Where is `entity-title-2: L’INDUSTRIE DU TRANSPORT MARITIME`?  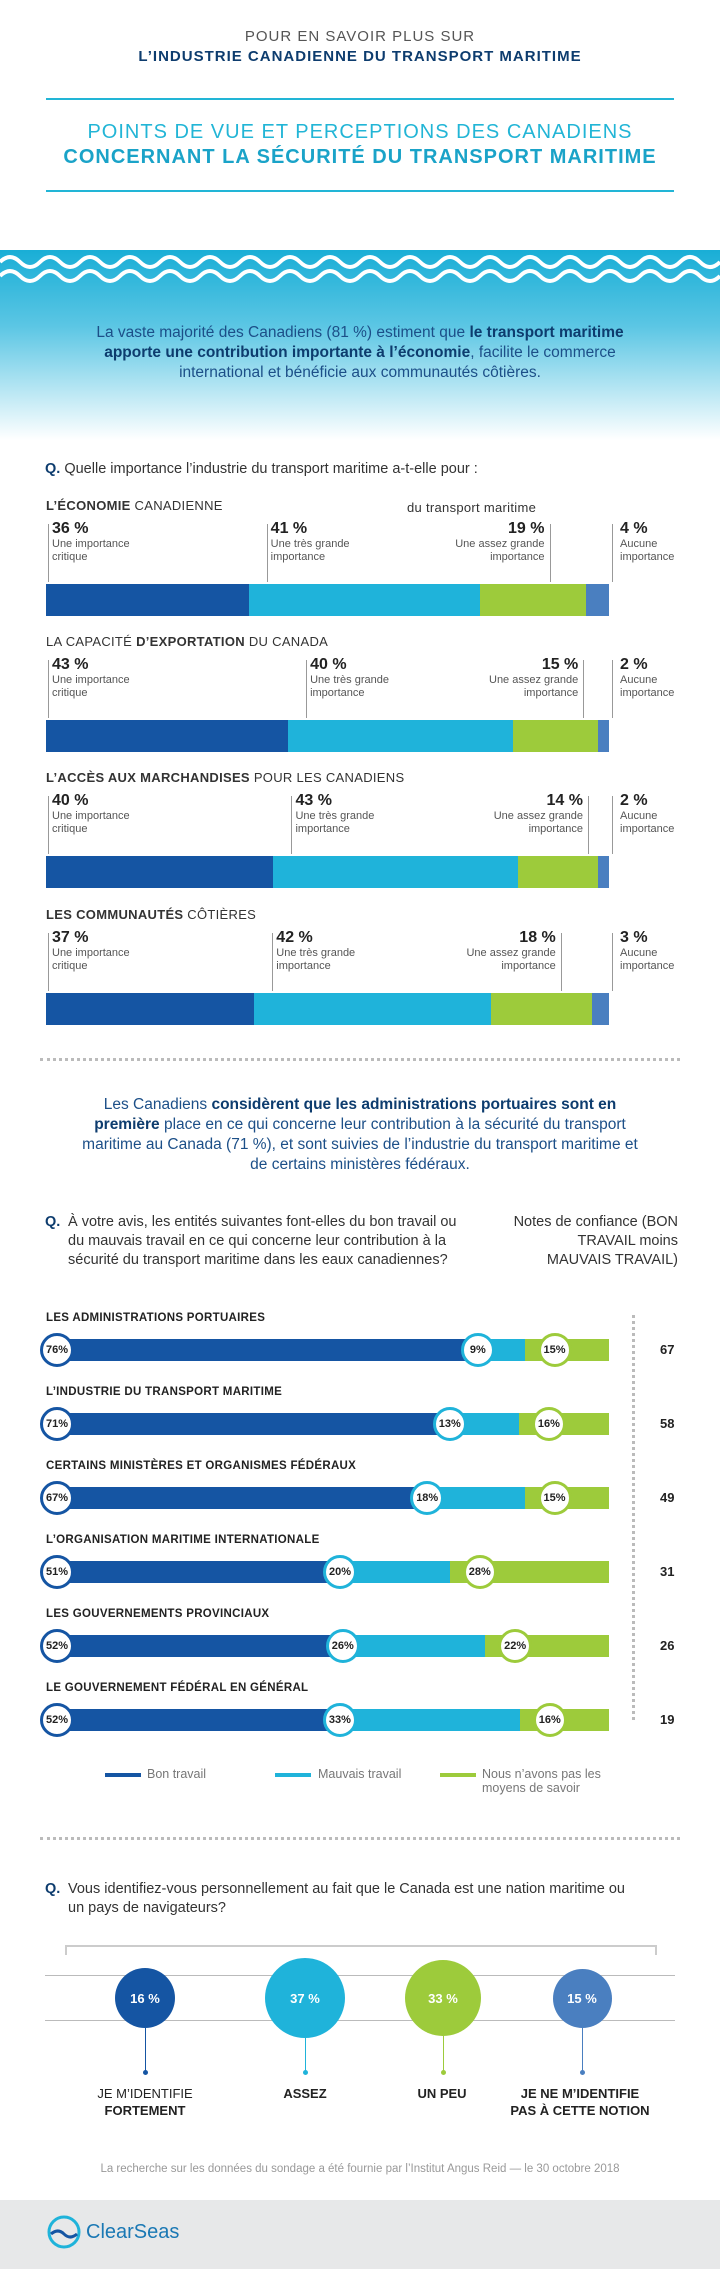
entity-title-2: L’INDUSTRIE DU TRANSPORT MARITIME is located at coordinates (164, 1392).